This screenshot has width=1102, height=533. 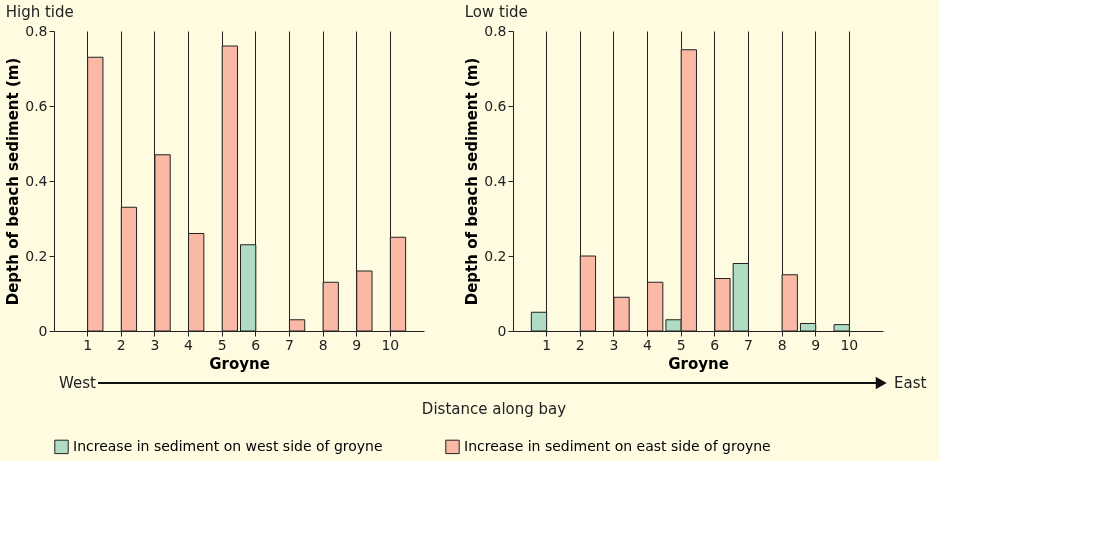 What do you see at coordinates (78, 383) in the screenshot?
I see `text: West` at bounding box center [78, 383].